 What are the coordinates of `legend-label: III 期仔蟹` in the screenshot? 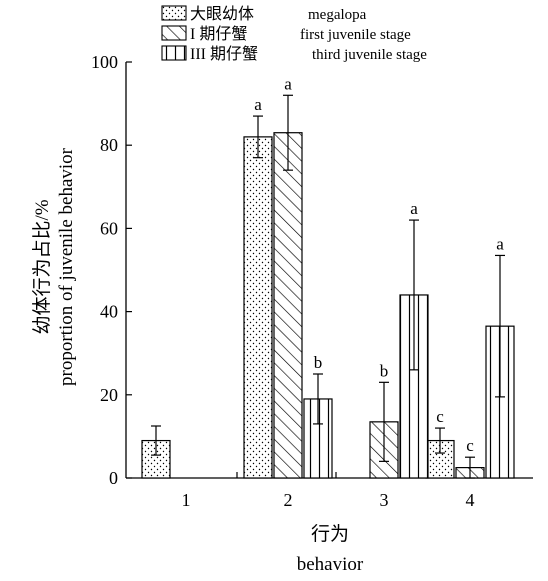 It's located at (224, 54).